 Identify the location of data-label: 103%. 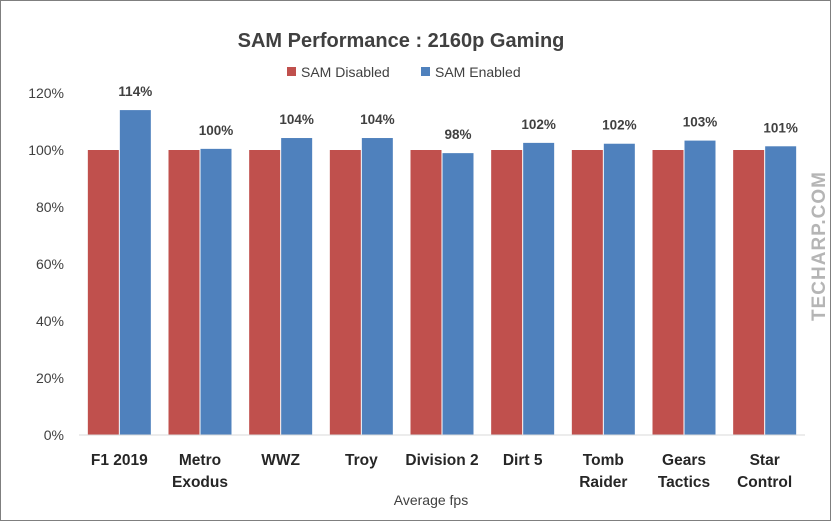
(700, 122).